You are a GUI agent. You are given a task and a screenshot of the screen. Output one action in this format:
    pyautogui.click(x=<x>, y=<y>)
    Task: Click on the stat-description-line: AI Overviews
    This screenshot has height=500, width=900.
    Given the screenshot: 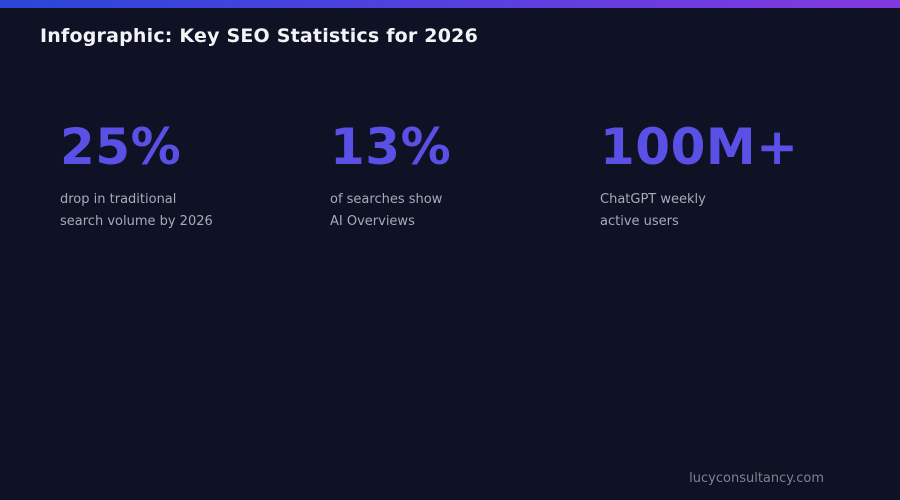 What is the action you would take?
    pyautogui.click(x=372, y=222)
    